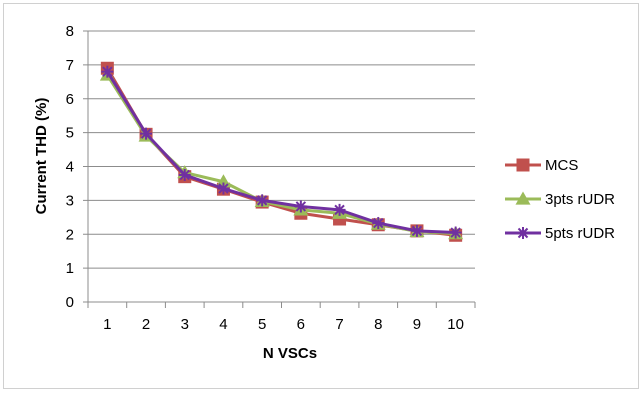 This screenshot has height=394, width=643. Describe the element at coordinates (107, 324) in the screenshot. I see `x-tick-label: 1` at that location.